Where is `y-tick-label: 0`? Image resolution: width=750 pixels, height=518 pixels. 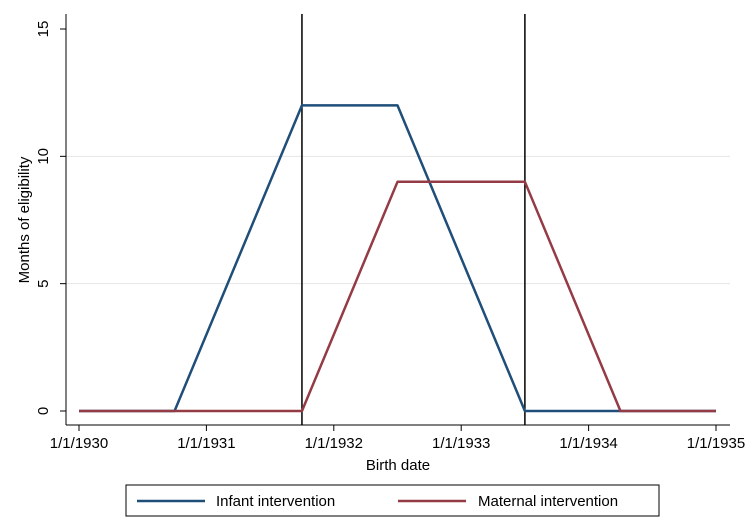
y-tick-label: 0 is located at coordinates (43, 411).